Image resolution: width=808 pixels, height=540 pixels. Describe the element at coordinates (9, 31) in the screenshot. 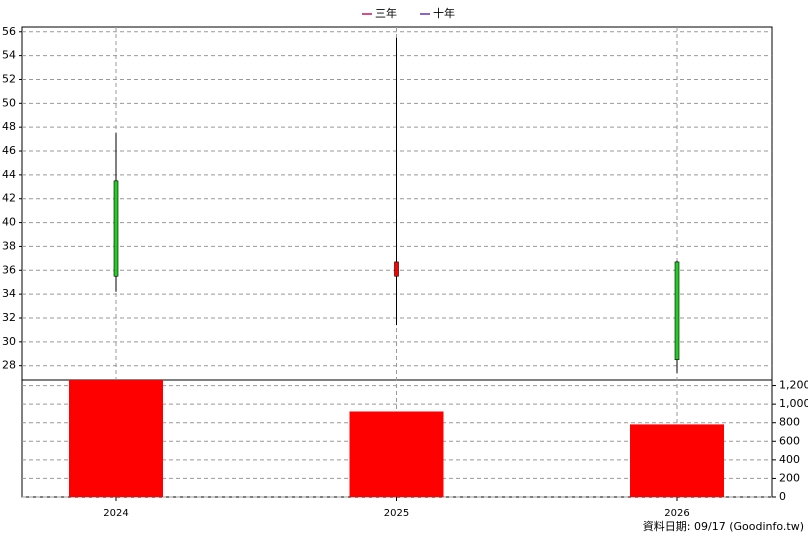

I see `y-tick-label: 56` at that location.